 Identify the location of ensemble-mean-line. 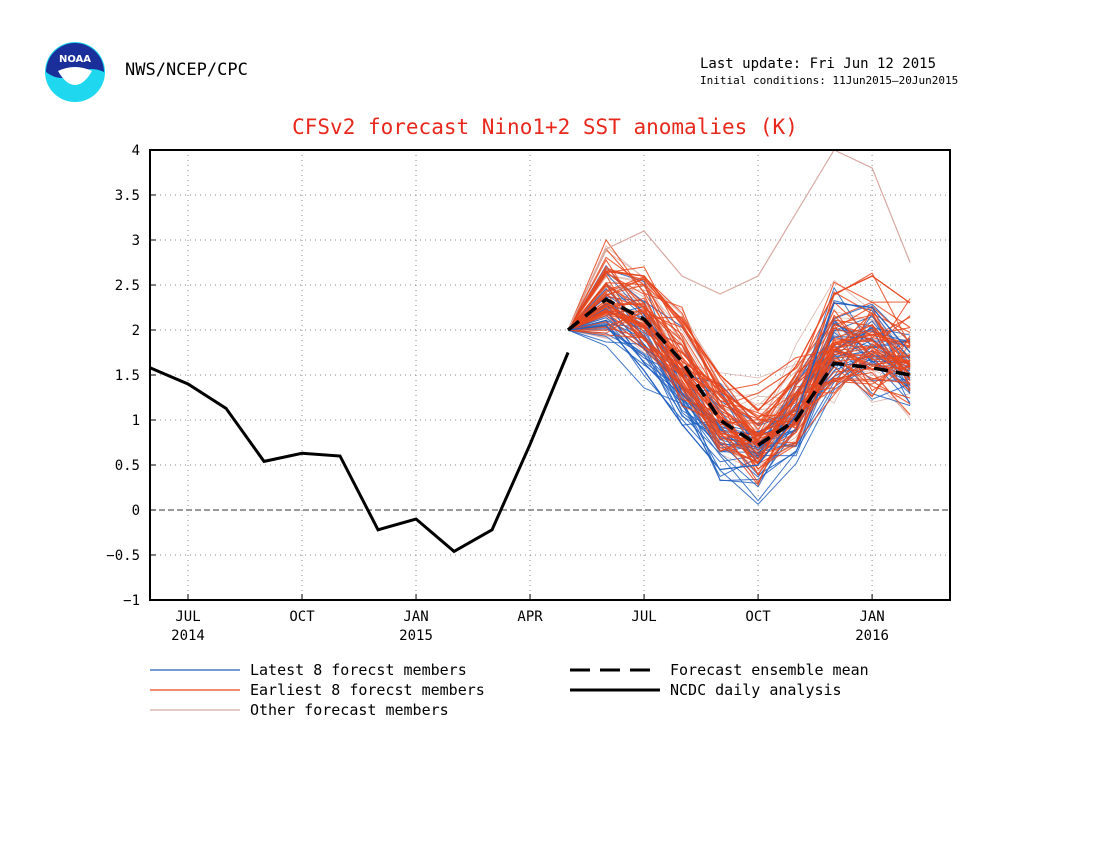
(738, 372).